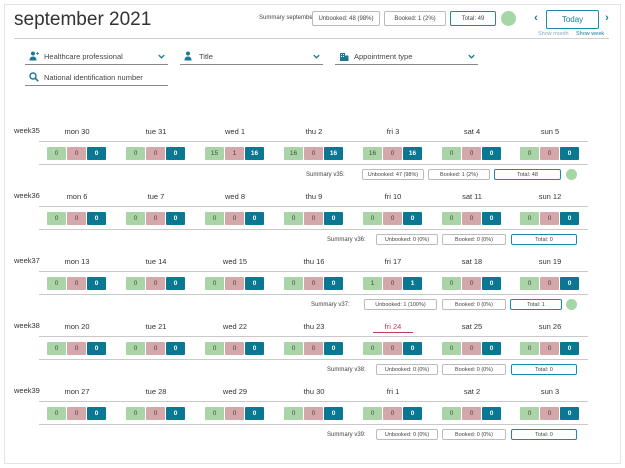 The image size is (625, 468). I want to click on previous-arrow-icon: ‹, so click(536, 18).